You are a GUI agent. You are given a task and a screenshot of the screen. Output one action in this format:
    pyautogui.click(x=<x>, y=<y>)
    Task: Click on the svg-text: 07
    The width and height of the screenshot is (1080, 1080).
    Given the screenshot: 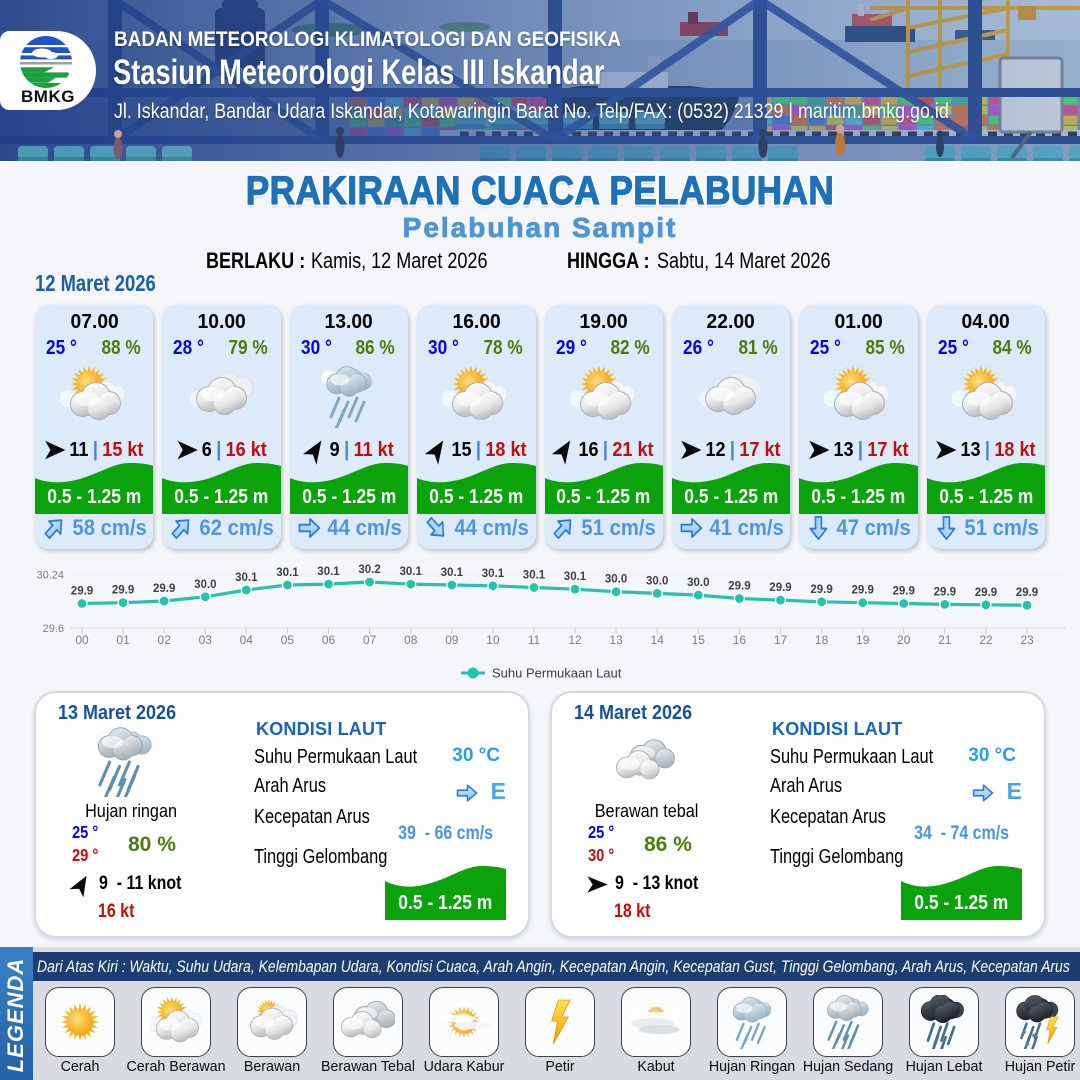 What is the action you would take?
    pyautogui.click(x=370, y=640)
    